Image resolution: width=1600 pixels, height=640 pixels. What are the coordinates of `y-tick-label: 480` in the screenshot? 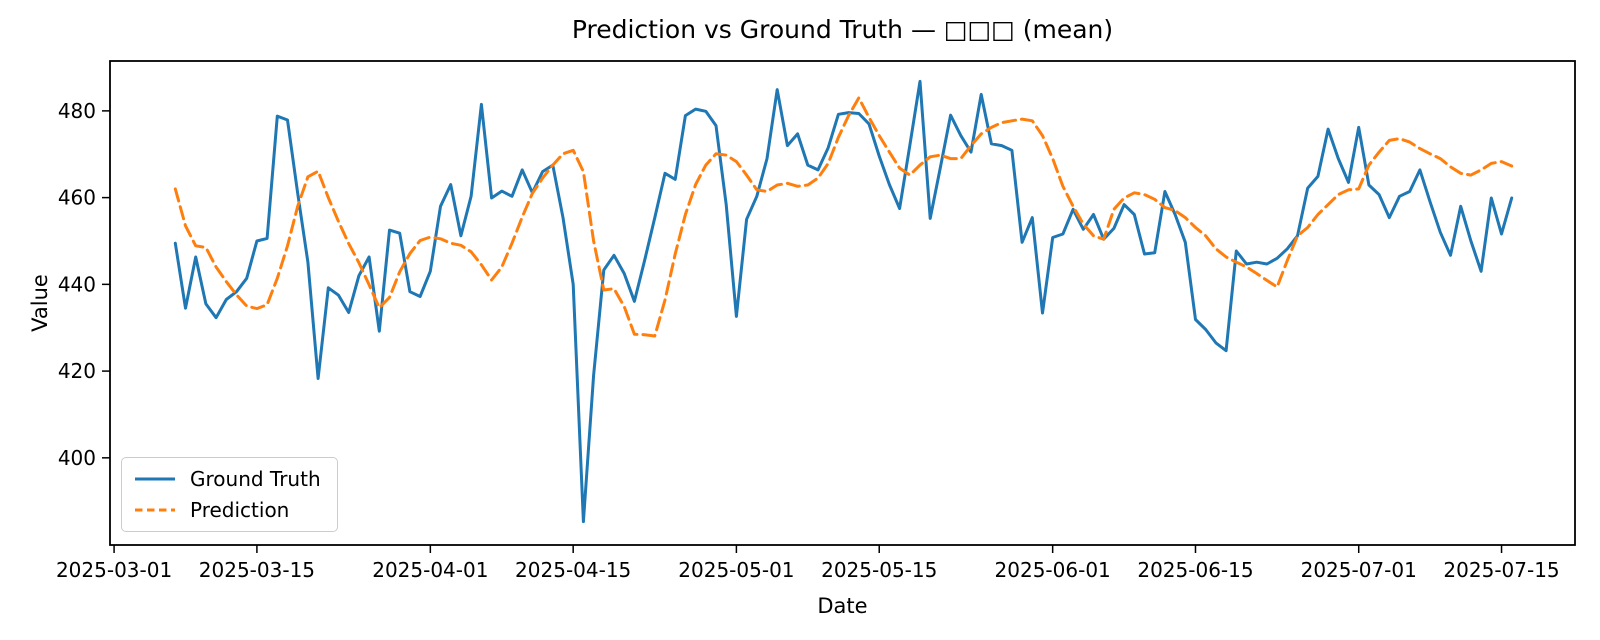 It's located at (77, 111).